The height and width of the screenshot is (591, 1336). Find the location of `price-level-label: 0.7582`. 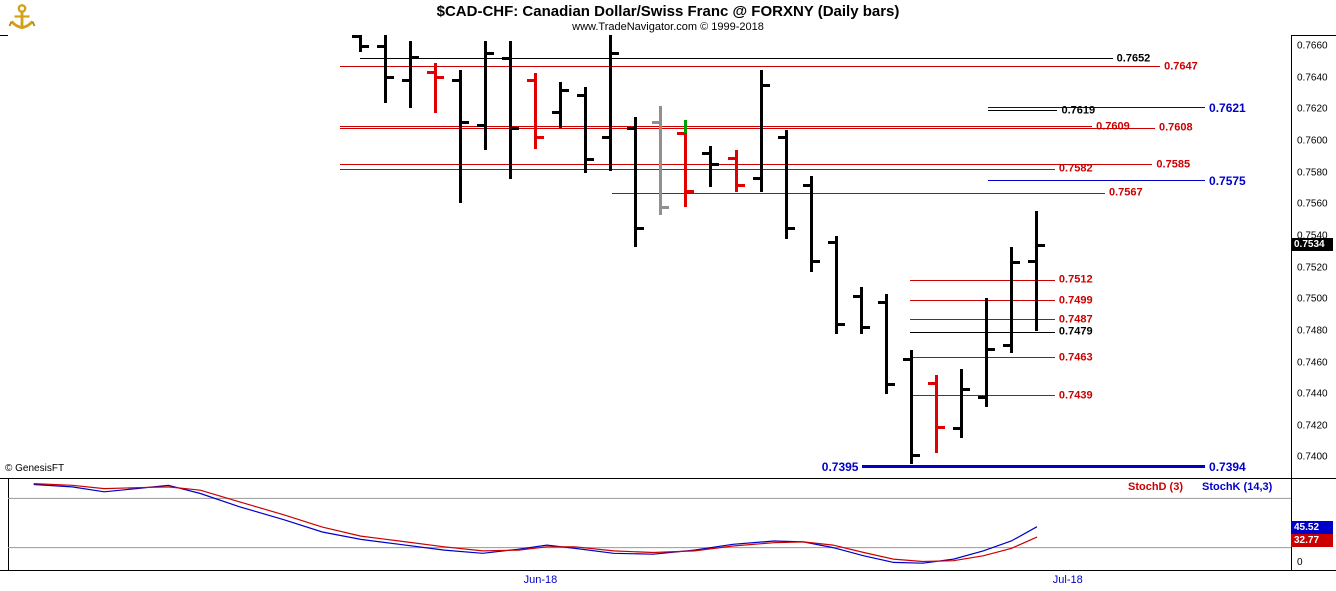

price-level-label: 0.7582 is located at coordinates (1075, 168).